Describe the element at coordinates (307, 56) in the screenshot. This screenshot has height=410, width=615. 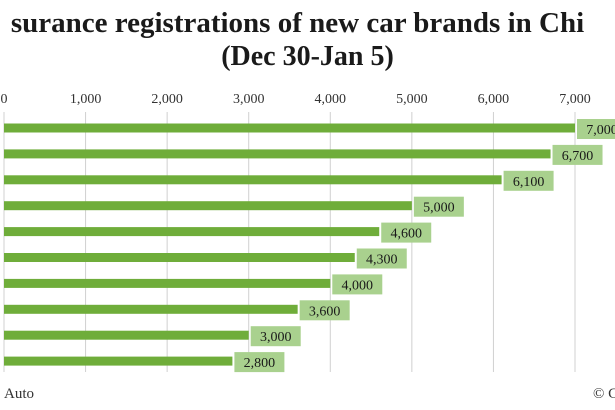
I see `chart-title-line2: (Dec 30-Jan 5)` at that location.